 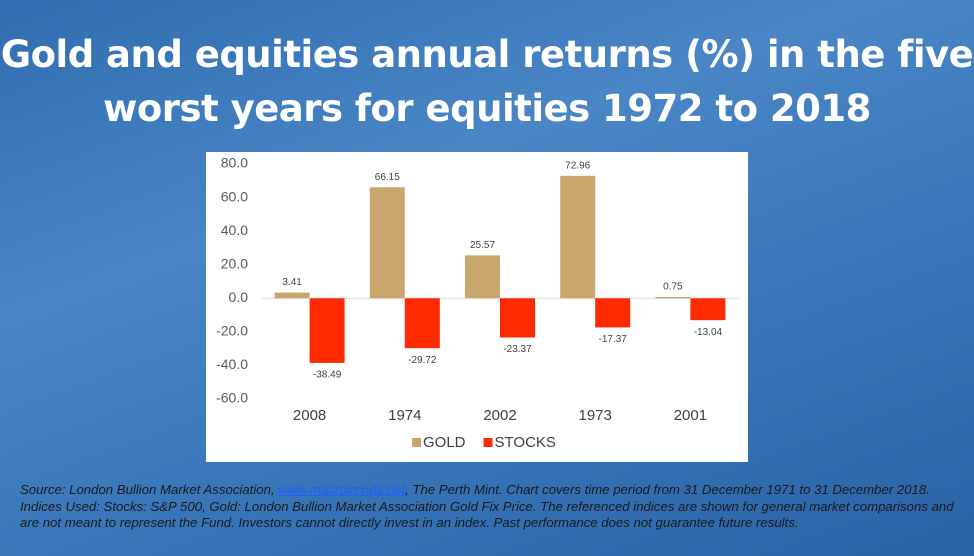 What do you see at coordinates (595, 415) in the screenshot?
I see `x-tick-label: 1973` at bounding box center [595, 415].